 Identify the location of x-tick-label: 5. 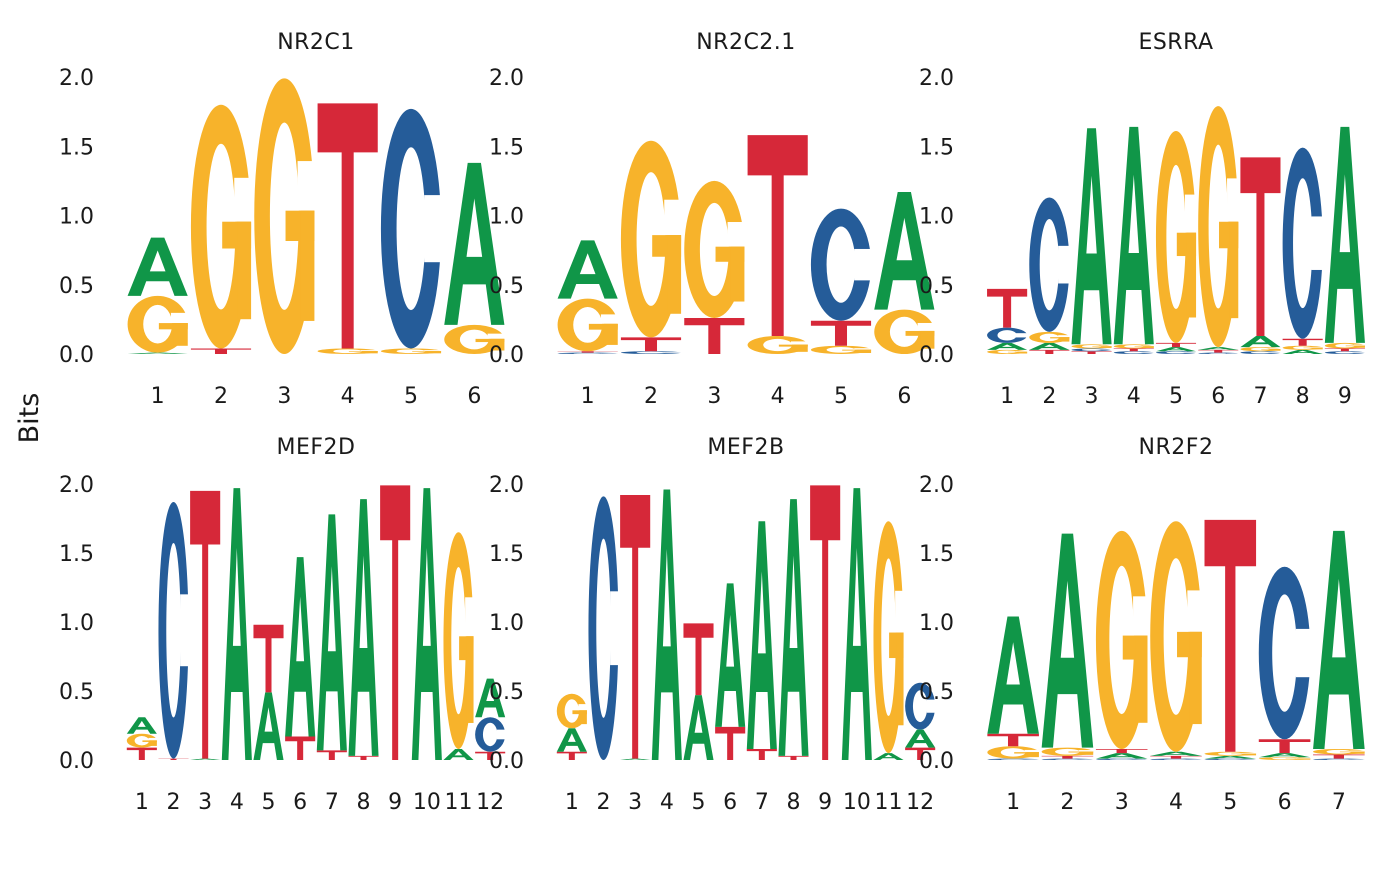
(1230, 802).